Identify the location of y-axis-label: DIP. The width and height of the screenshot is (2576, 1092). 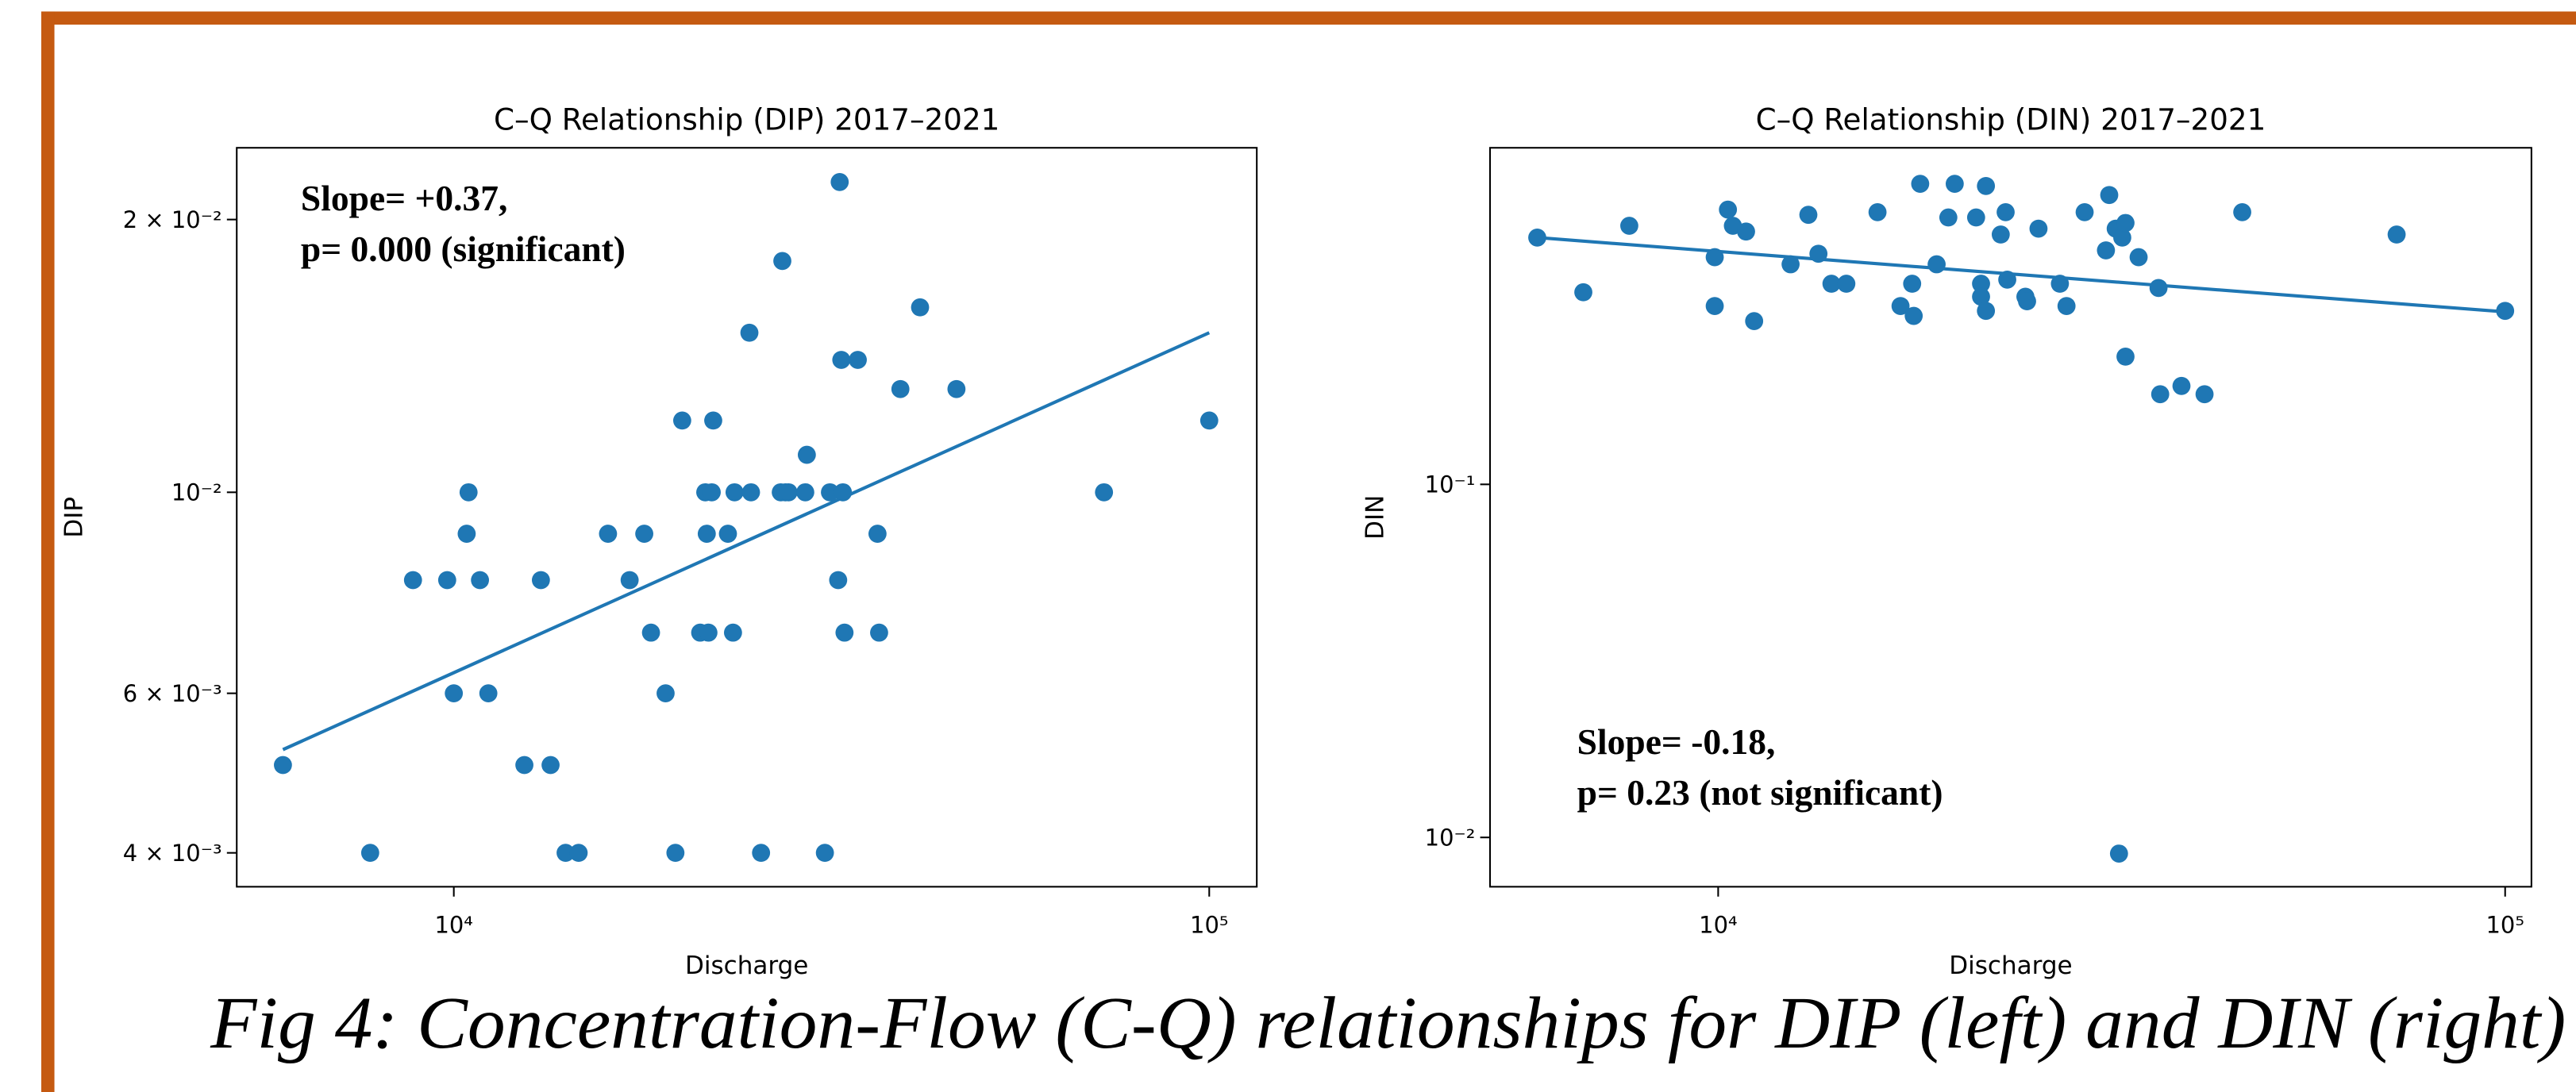
(74, 517).